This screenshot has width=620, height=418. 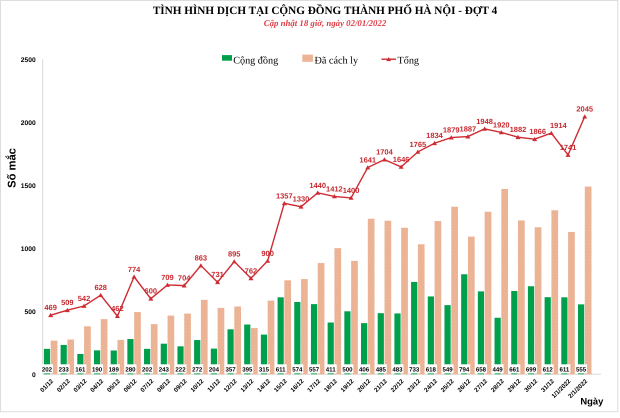 I want to click on svg-text: 600, so click(x=151, y=291).